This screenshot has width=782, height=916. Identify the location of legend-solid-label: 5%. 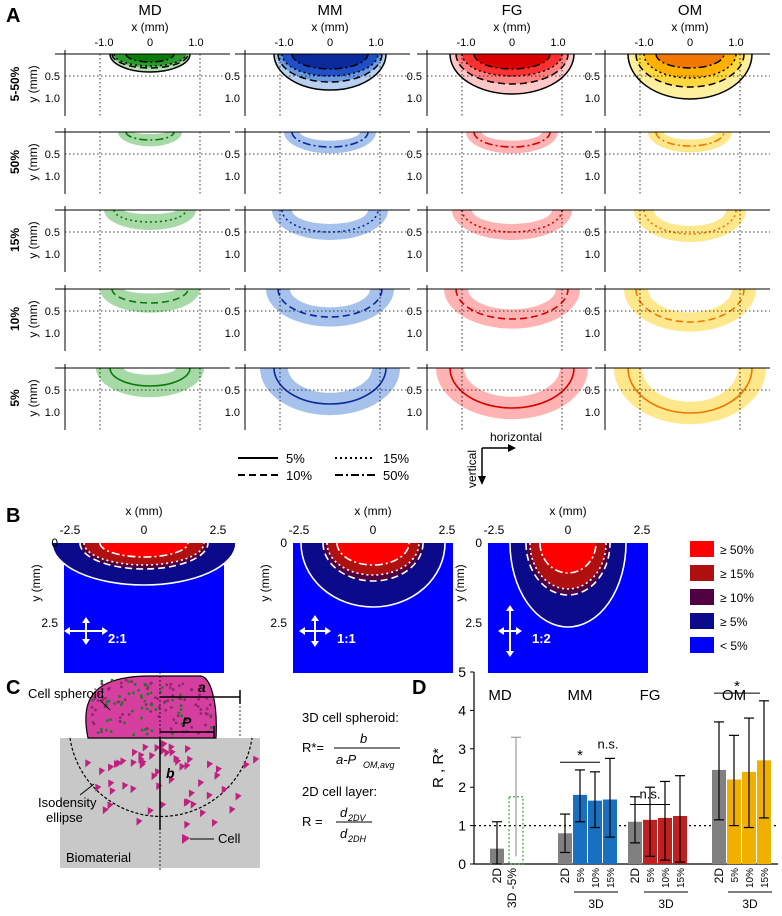
(295, 458).